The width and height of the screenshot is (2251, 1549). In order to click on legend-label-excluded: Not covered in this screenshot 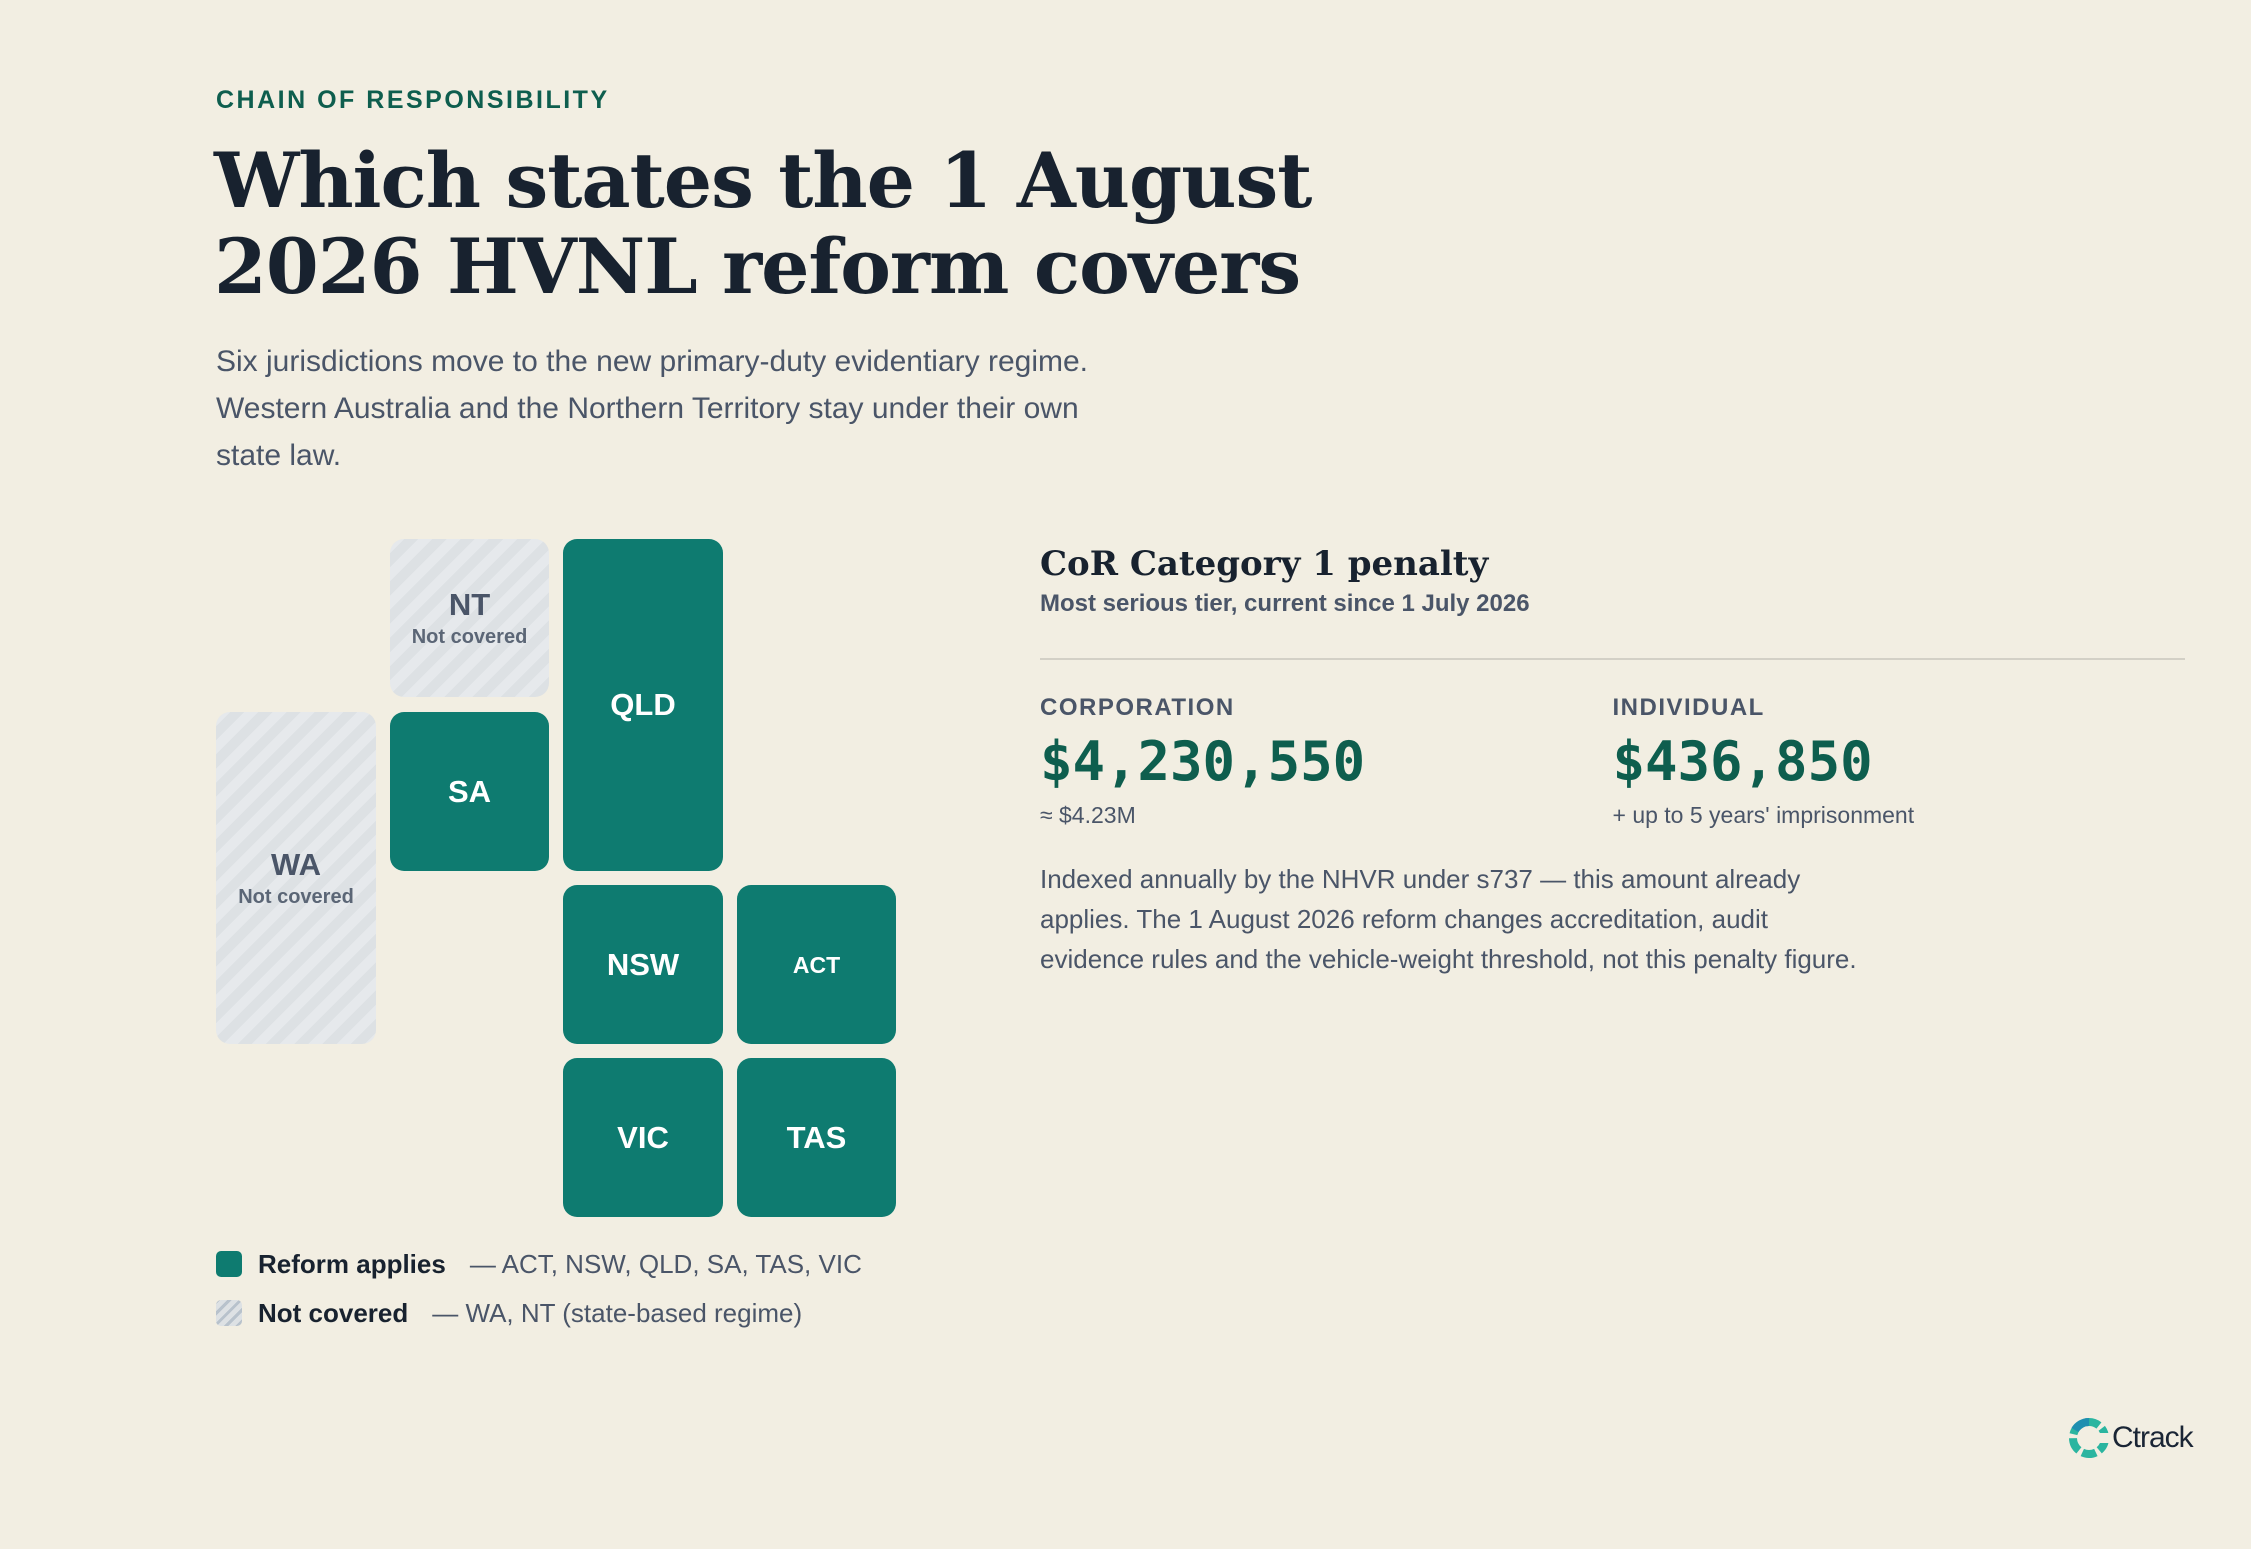, I will do `click(333, 1312)`.